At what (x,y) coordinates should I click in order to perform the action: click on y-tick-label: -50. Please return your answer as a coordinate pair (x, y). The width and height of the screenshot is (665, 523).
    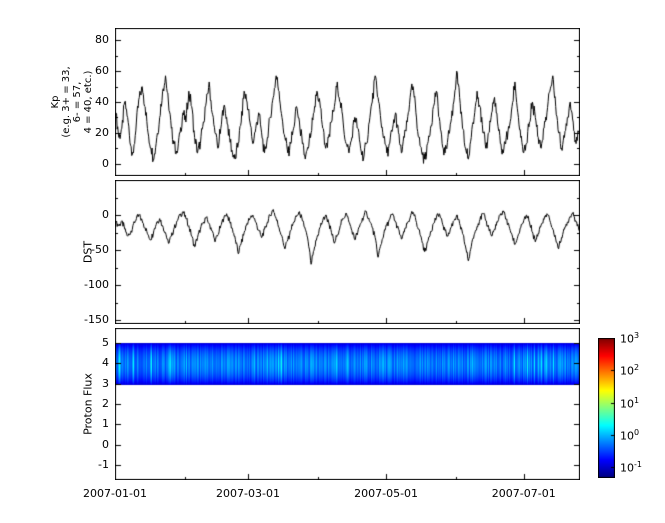
    Looking at the image, I should click on (100, 250).